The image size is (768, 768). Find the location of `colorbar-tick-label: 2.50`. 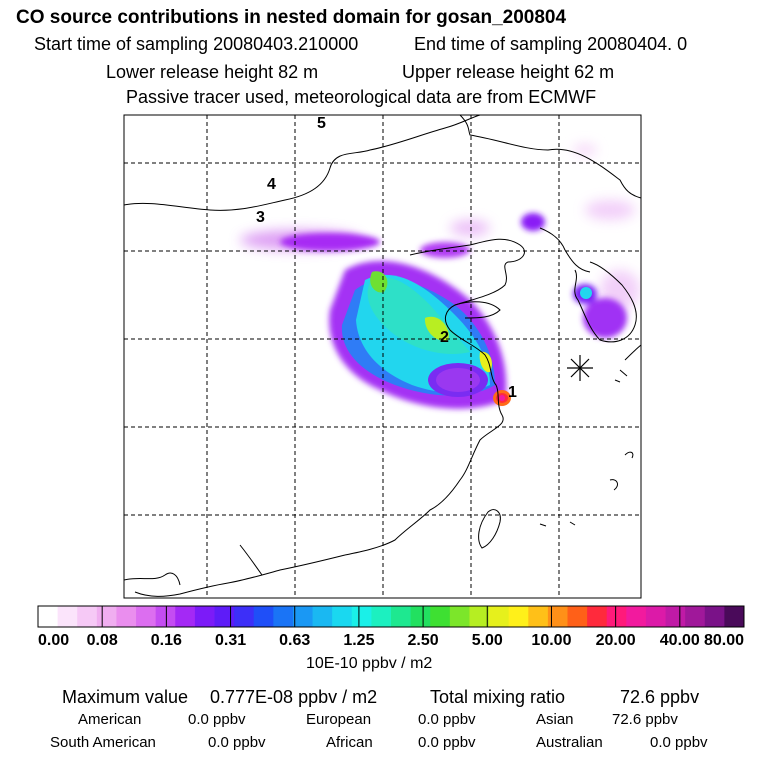

colorbar-tick-label: 2.50 is located at coordinates (423, 640).